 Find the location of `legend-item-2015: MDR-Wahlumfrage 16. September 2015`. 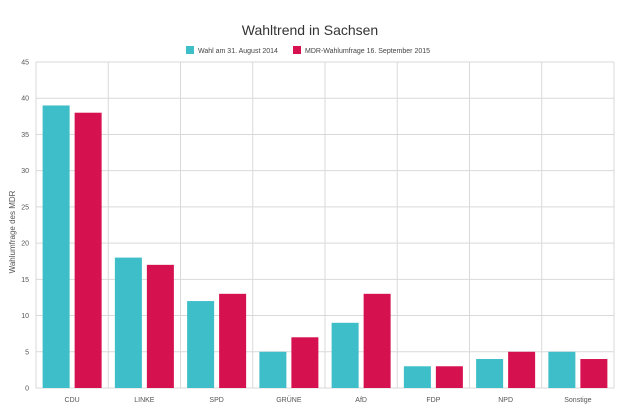

legend-item-2015: MDR-Wahlumfrage 16. September 2015 is located at coordinates (361, 50).